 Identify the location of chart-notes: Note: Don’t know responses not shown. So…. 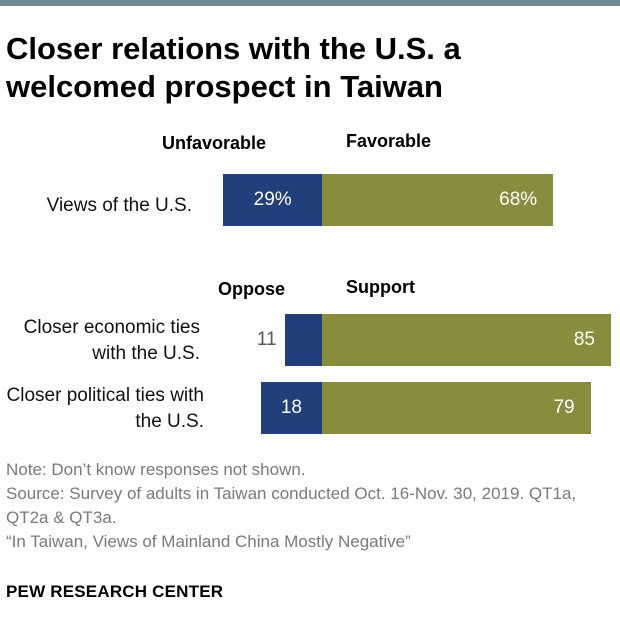
(306, 506).